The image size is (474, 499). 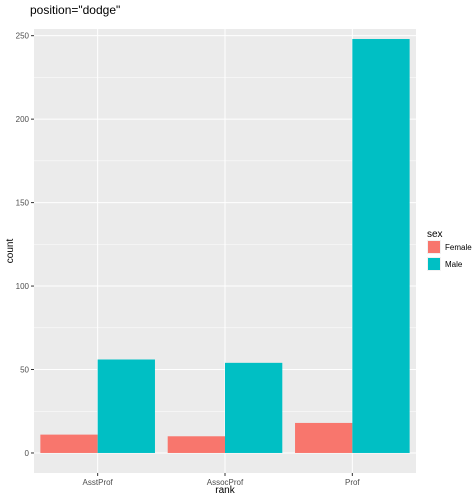 What do you see at coordinates (225, 482) in the screenshot?
I see `x-tick-label-assocprof: AssocProf` at bounding box center [225, 482].